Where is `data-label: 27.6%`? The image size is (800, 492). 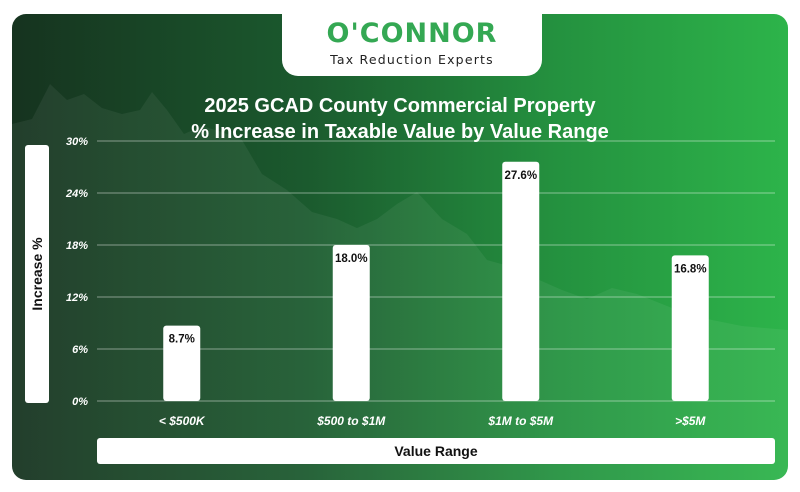 data-label: 27.6% is located at coordinates (520, 176).